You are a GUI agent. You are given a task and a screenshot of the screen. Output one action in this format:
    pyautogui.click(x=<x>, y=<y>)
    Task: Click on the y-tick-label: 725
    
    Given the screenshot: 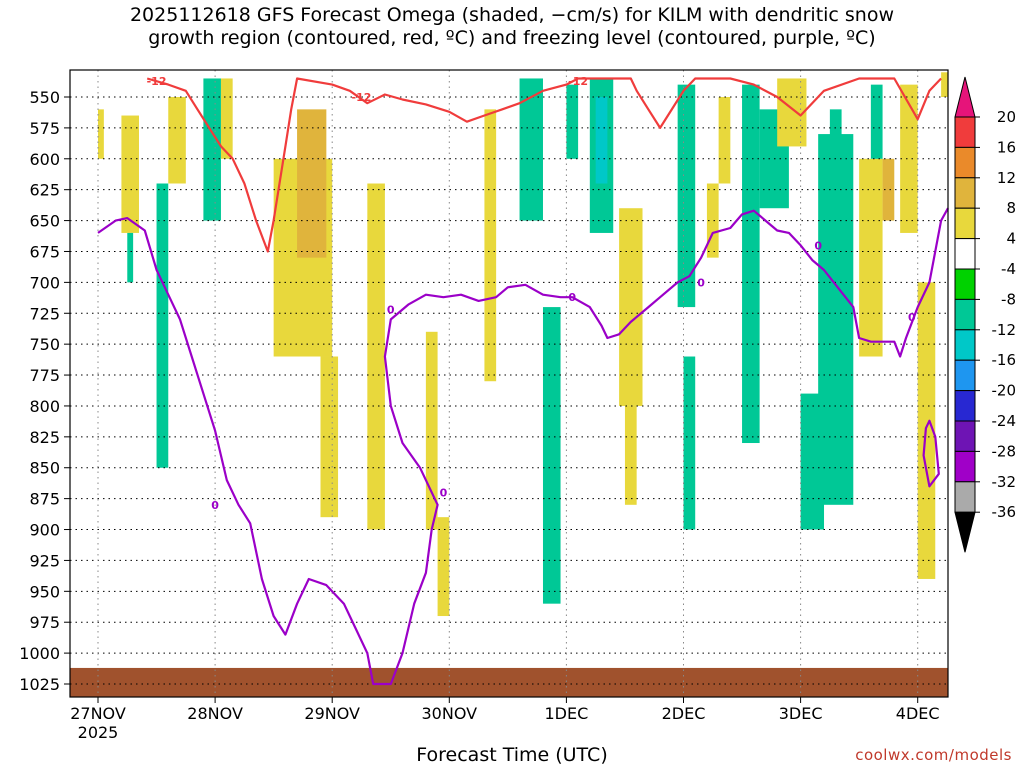 What is the action you would take?
    pyautogui.click(x=44, y=313)
    